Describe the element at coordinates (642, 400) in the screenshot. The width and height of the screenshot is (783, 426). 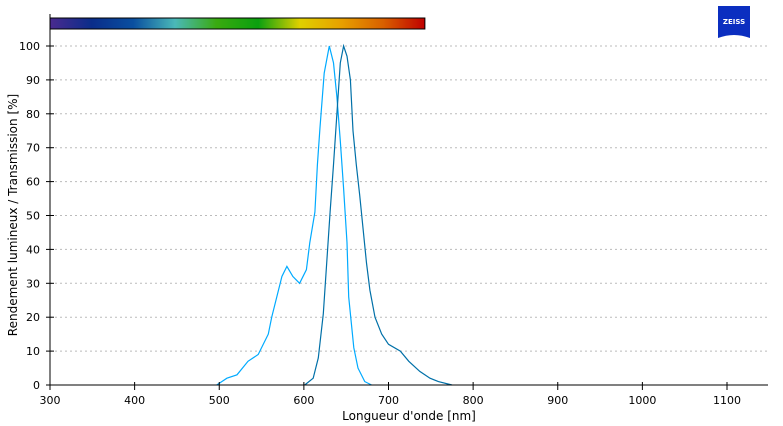
I see `x-tick-label: 1000` at that location.